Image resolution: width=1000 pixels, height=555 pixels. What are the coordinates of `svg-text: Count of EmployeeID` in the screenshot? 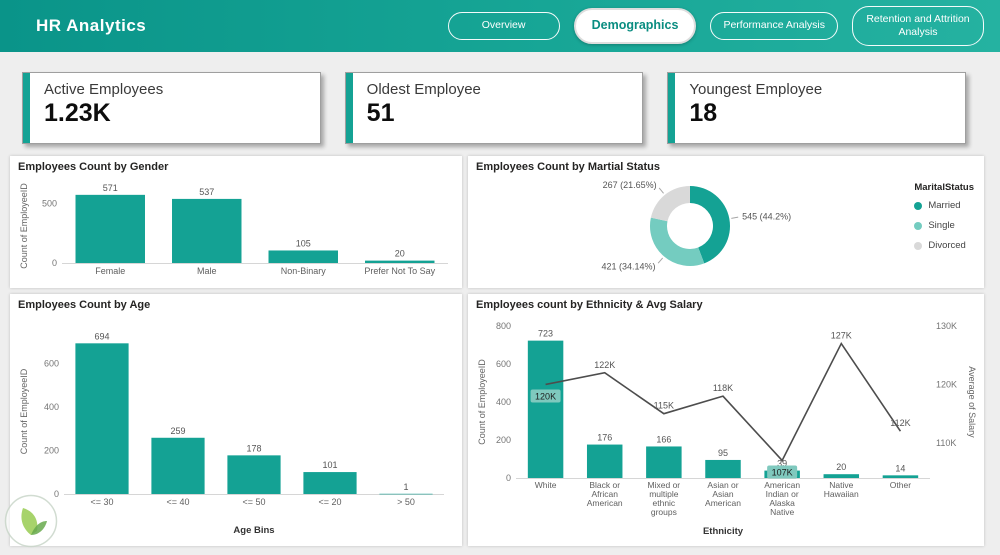 It's located at (482, 402).